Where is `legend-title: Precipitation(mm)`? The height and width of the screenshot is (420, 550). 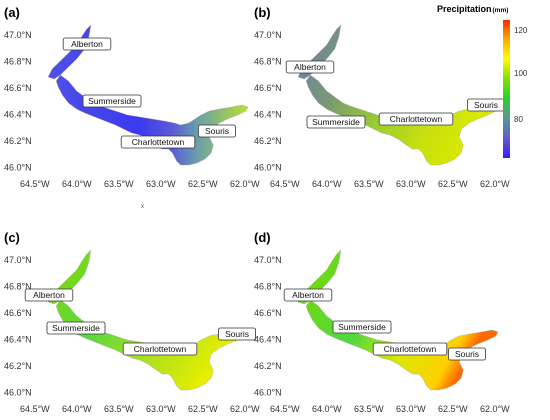
legend-title: Precipitation(mm) is located at coordinates (472, 9).